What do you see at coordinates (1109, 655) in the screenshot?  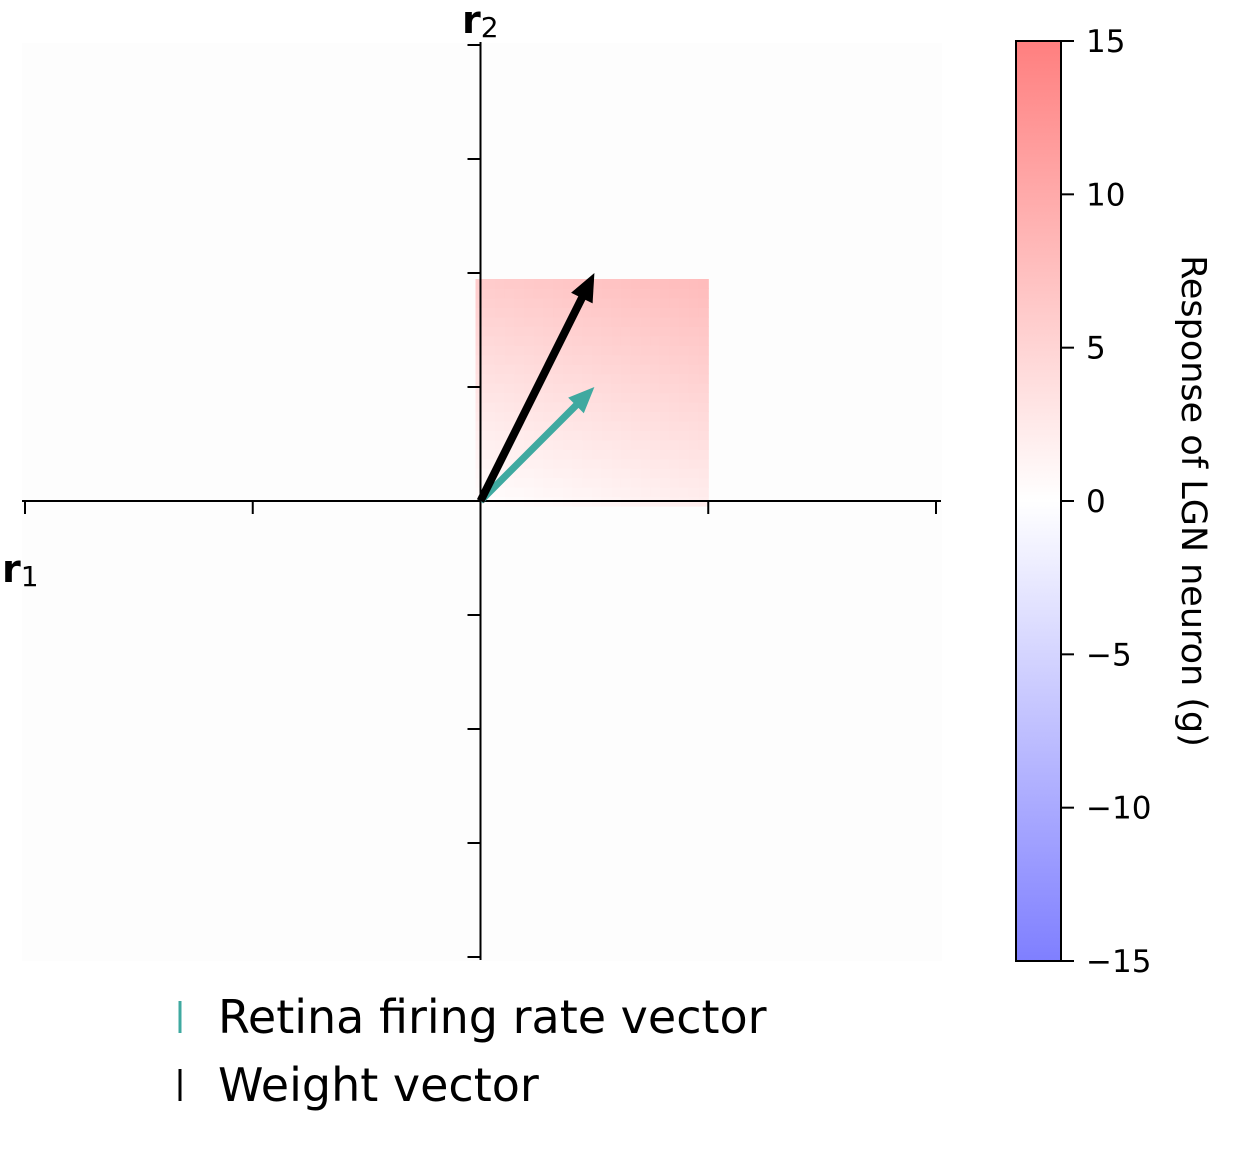 I see `colorbar-tick-label: −5` at bounding box center [1109, 655].